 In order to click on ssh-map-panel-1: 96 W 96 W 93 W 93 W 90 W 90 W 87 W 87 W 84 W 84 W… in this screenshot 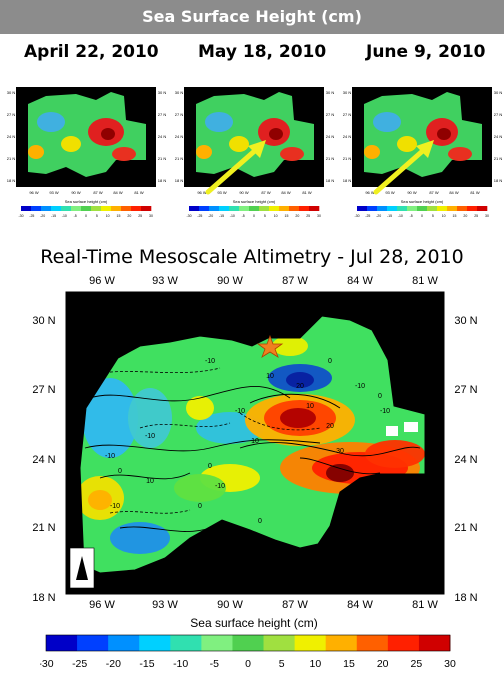, I will do `click(86, 152)`.